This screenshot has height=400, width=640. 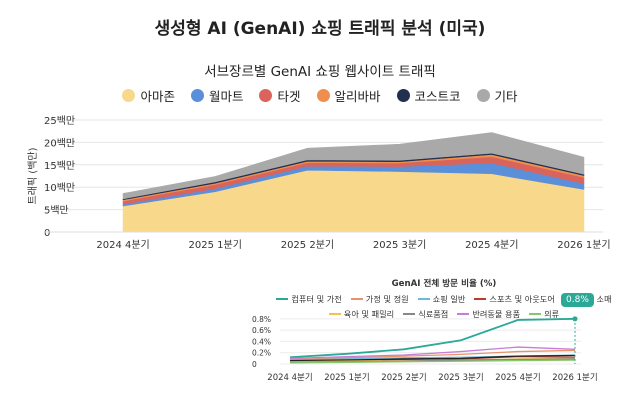 What do you see at coordinates (506, 96) in the screenshot?
I see `legend-label: 기타` at bounding box center [506, 96].